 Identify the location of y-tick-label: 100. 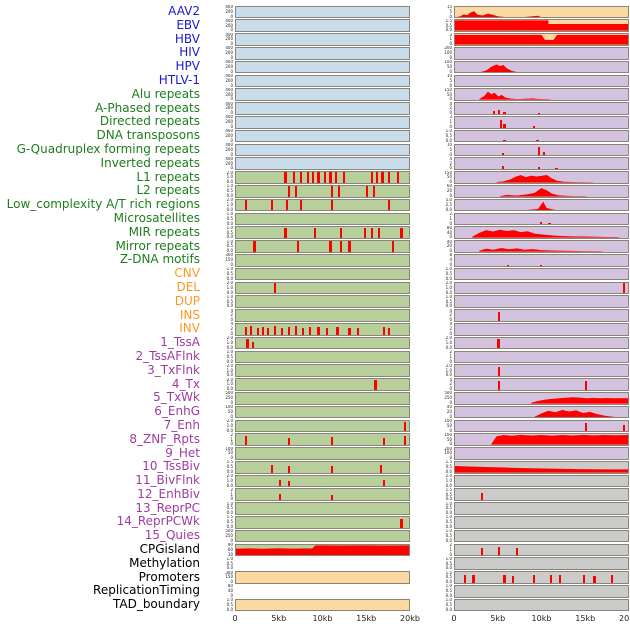
(448, 434).